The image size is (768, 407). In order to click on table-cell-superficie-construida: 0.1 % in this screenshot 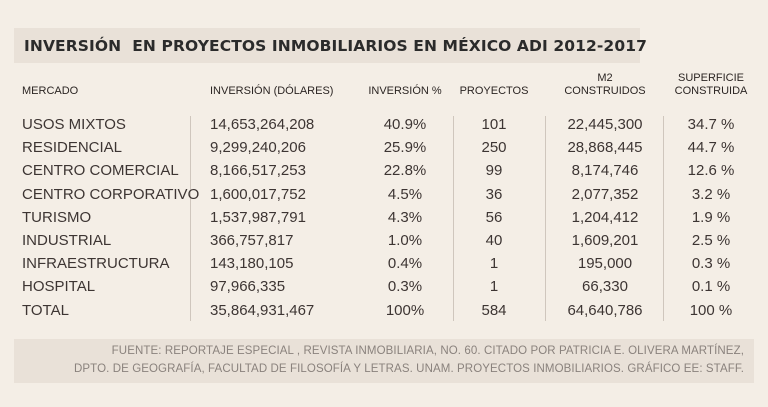, I will do `click(711, 287)`.